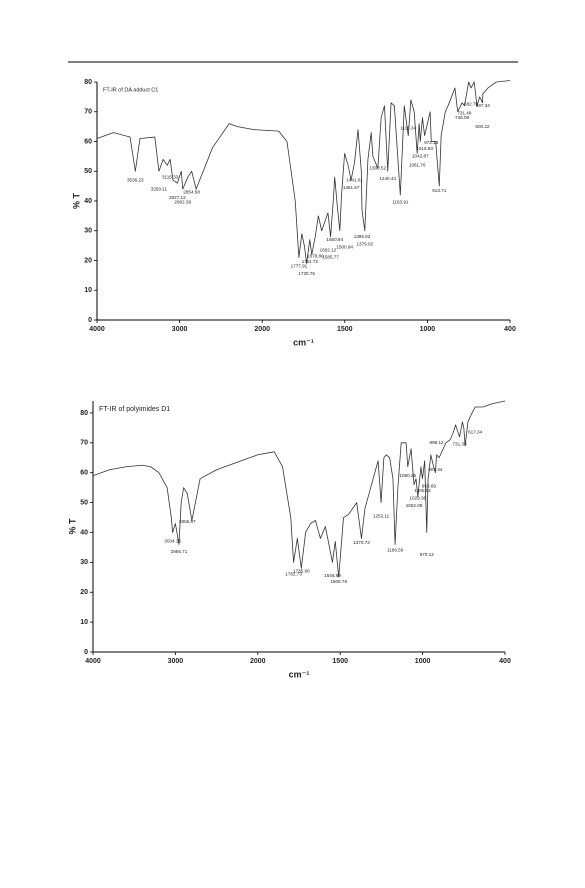 The image size is (585, 888). I want to click on peak-label: 3027.12, so click(177, 197).